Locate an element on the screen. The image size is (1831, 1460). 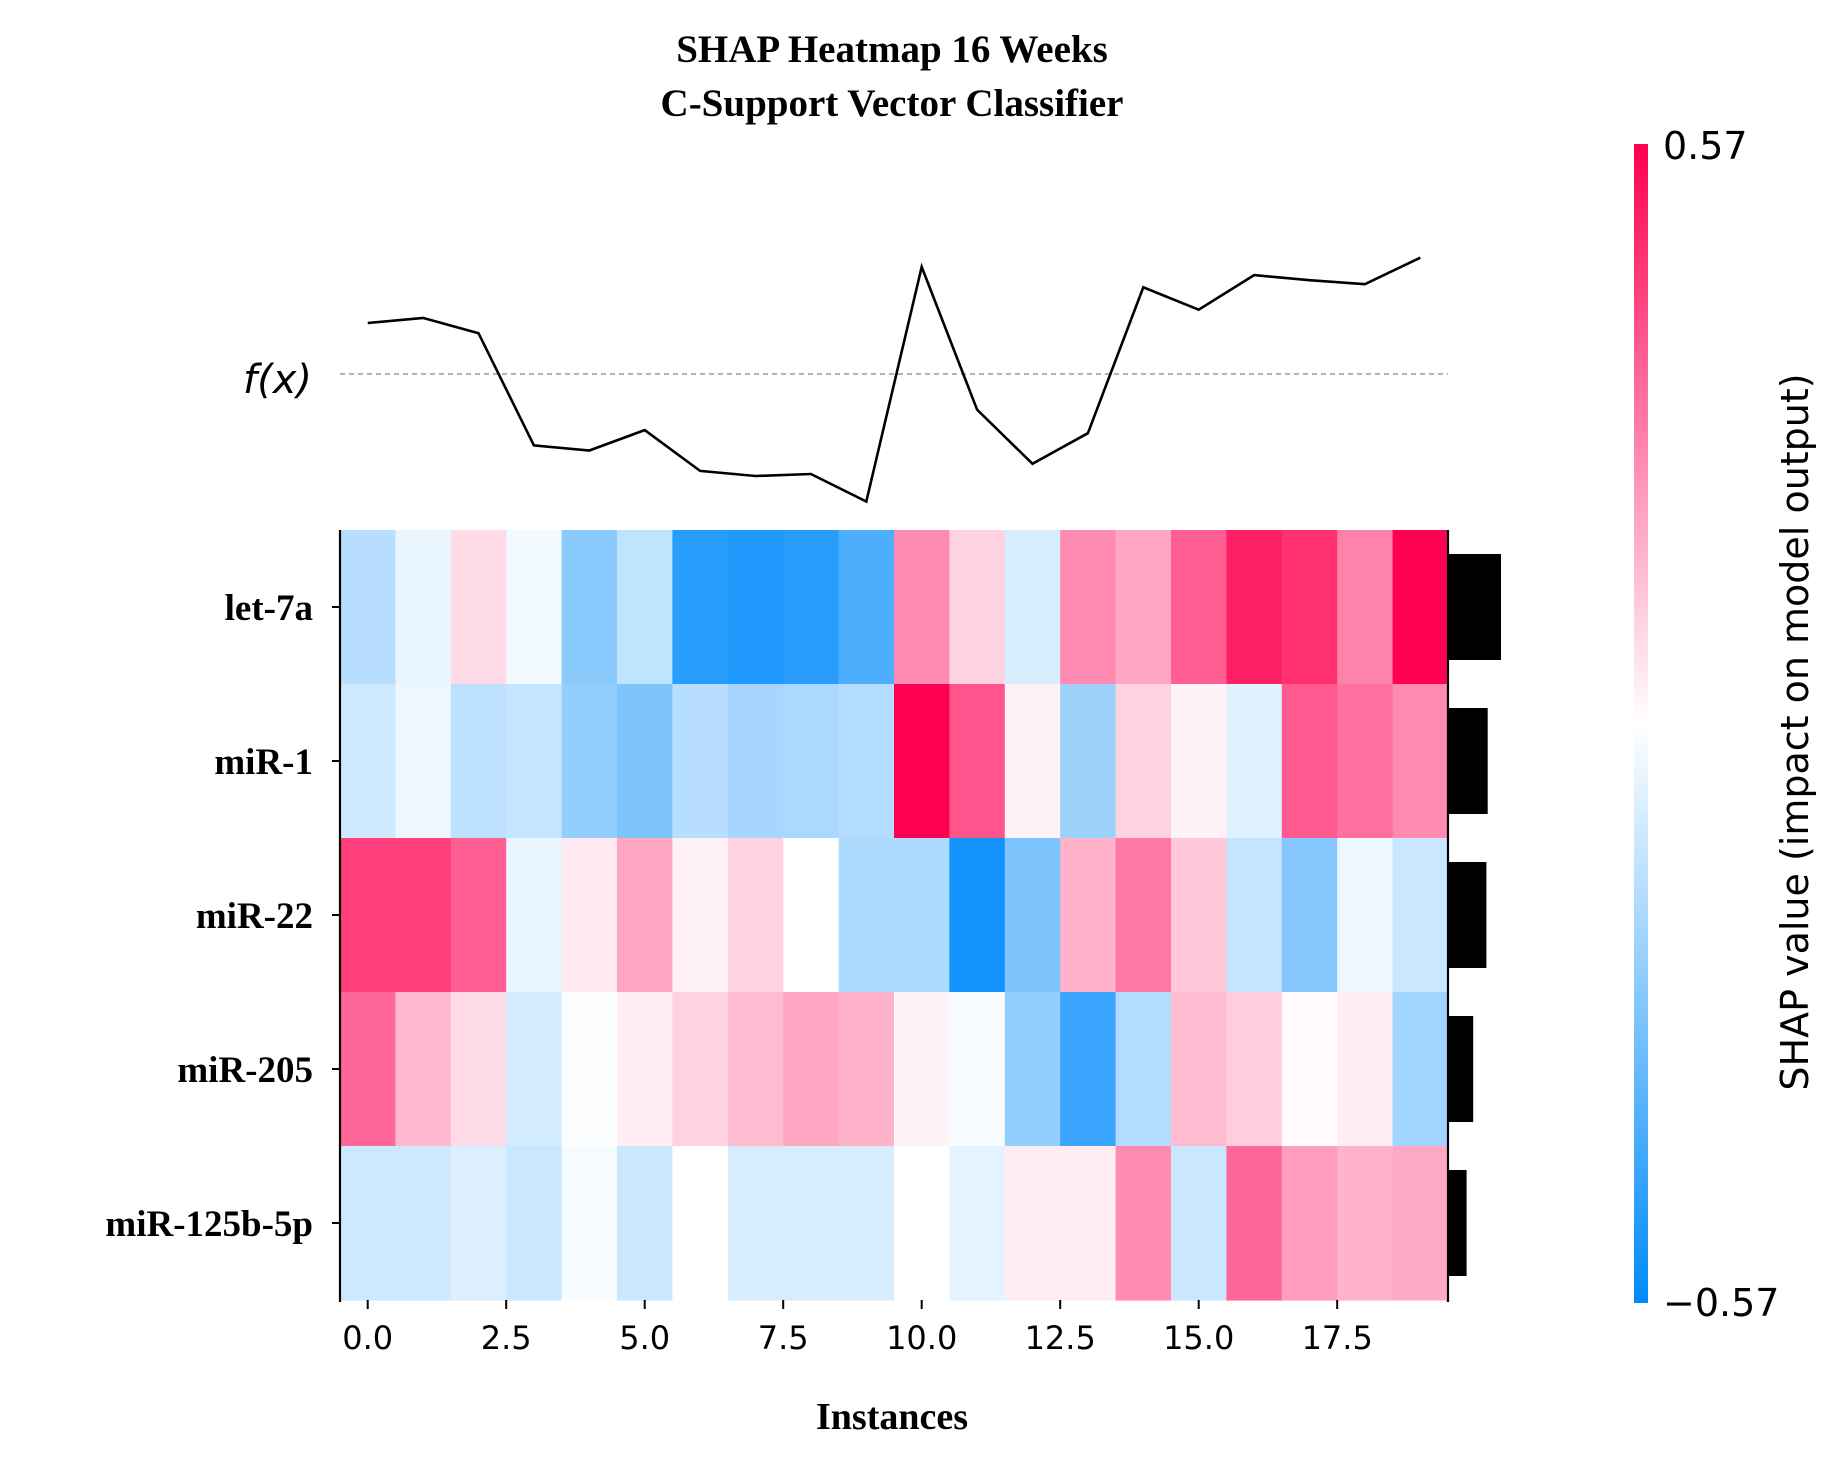
x-tick-label: 15.0 is located at coordinates (1198, 1338).